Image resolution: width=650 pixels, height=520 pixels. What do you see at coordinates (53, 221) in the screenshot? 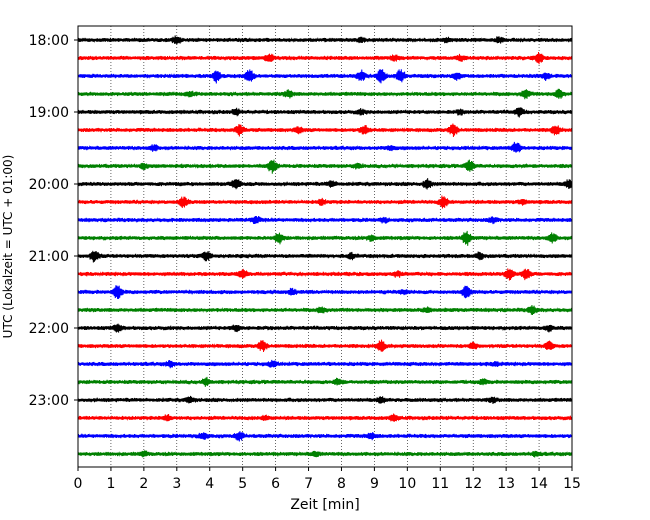
I see `y-axis: 18:00 19:00 20:00 21:00 22:00 23:00` at bounding box center [53, 221].